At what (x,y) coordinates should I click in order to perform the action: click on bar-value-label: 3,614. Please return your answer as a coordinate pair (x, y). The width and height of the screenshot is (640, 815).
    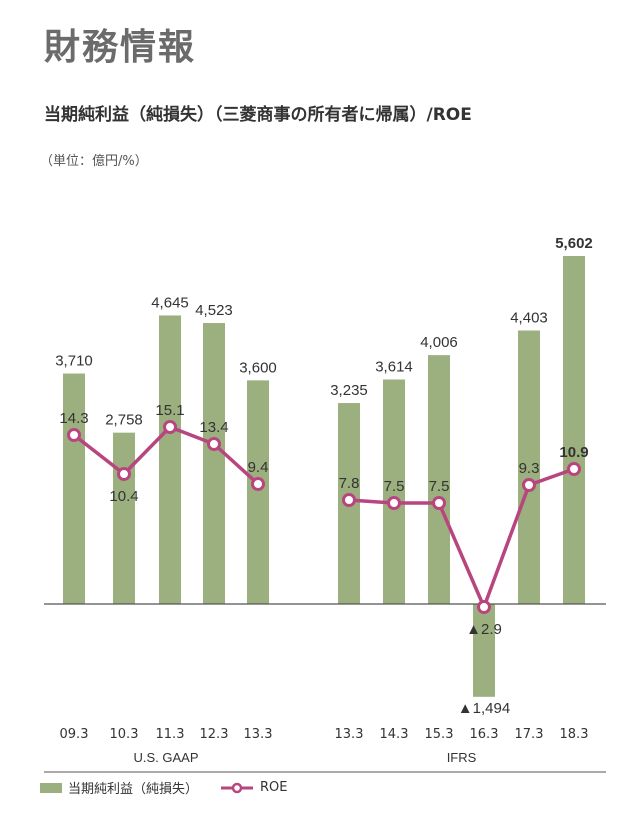
    Looking at the image, I should click on (394, 366).